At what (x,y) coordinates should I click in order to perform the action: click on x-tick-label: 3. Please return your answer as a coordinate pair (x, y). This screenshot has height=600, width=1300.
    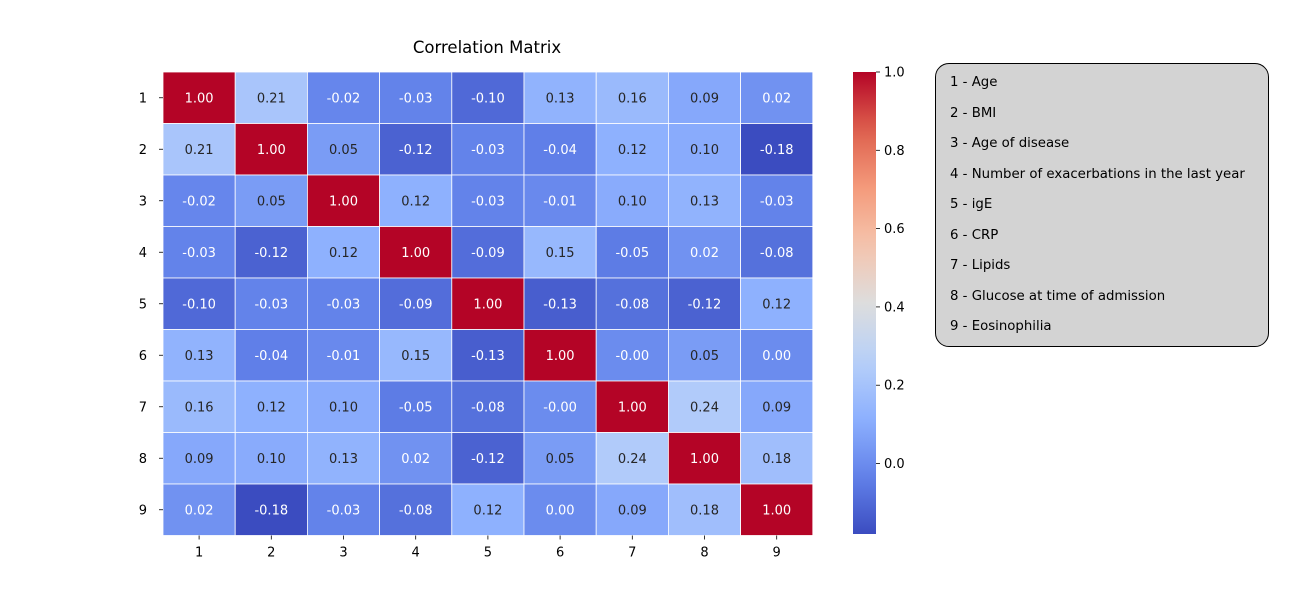
    Looking at the image, I should click on (343, 553).